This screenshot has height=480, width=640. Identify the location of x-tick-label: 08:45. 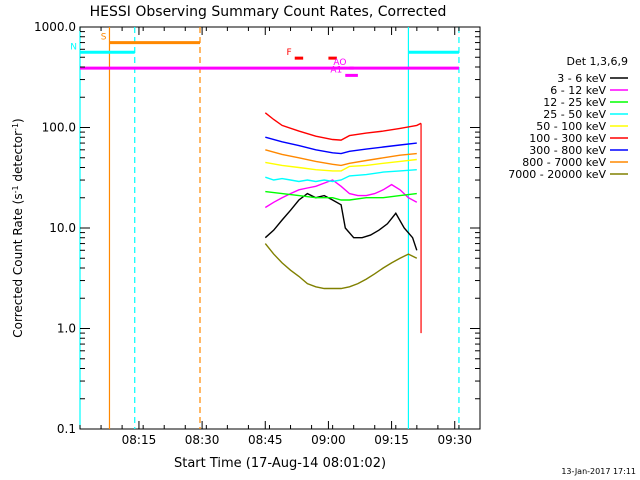
(265, 440).